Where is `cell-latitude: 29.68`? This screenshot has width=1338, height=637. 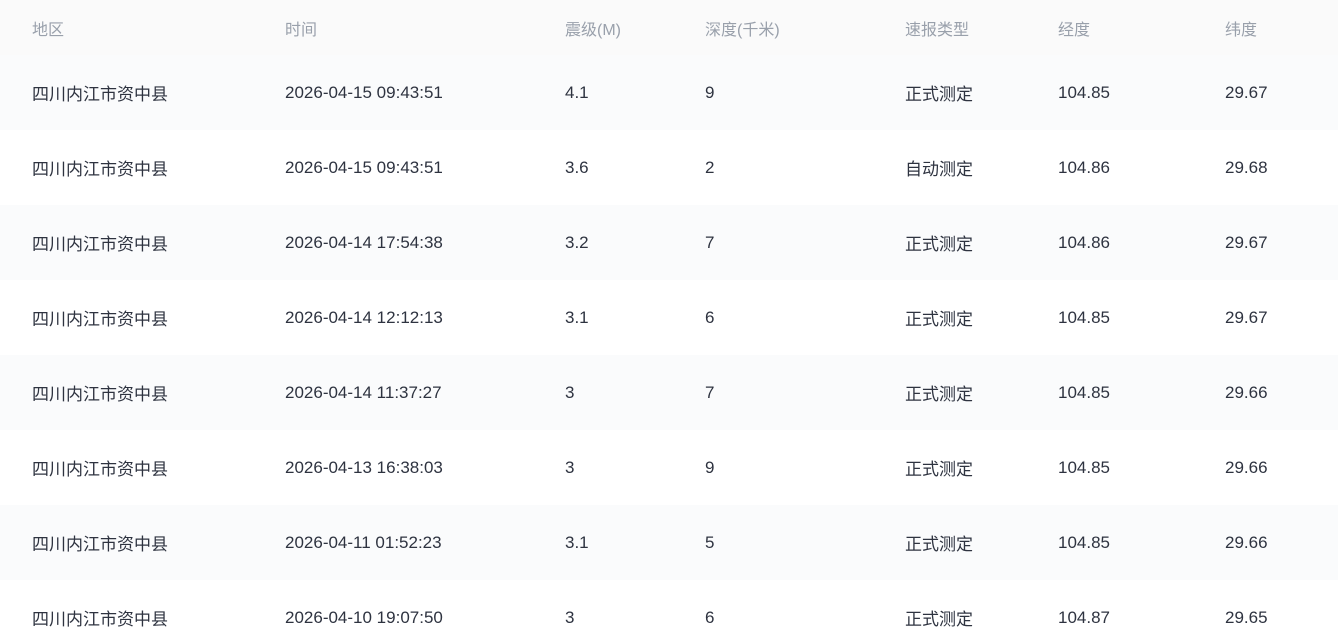
cell-latitude: 29.68 is located at coordinates (1246, 167).